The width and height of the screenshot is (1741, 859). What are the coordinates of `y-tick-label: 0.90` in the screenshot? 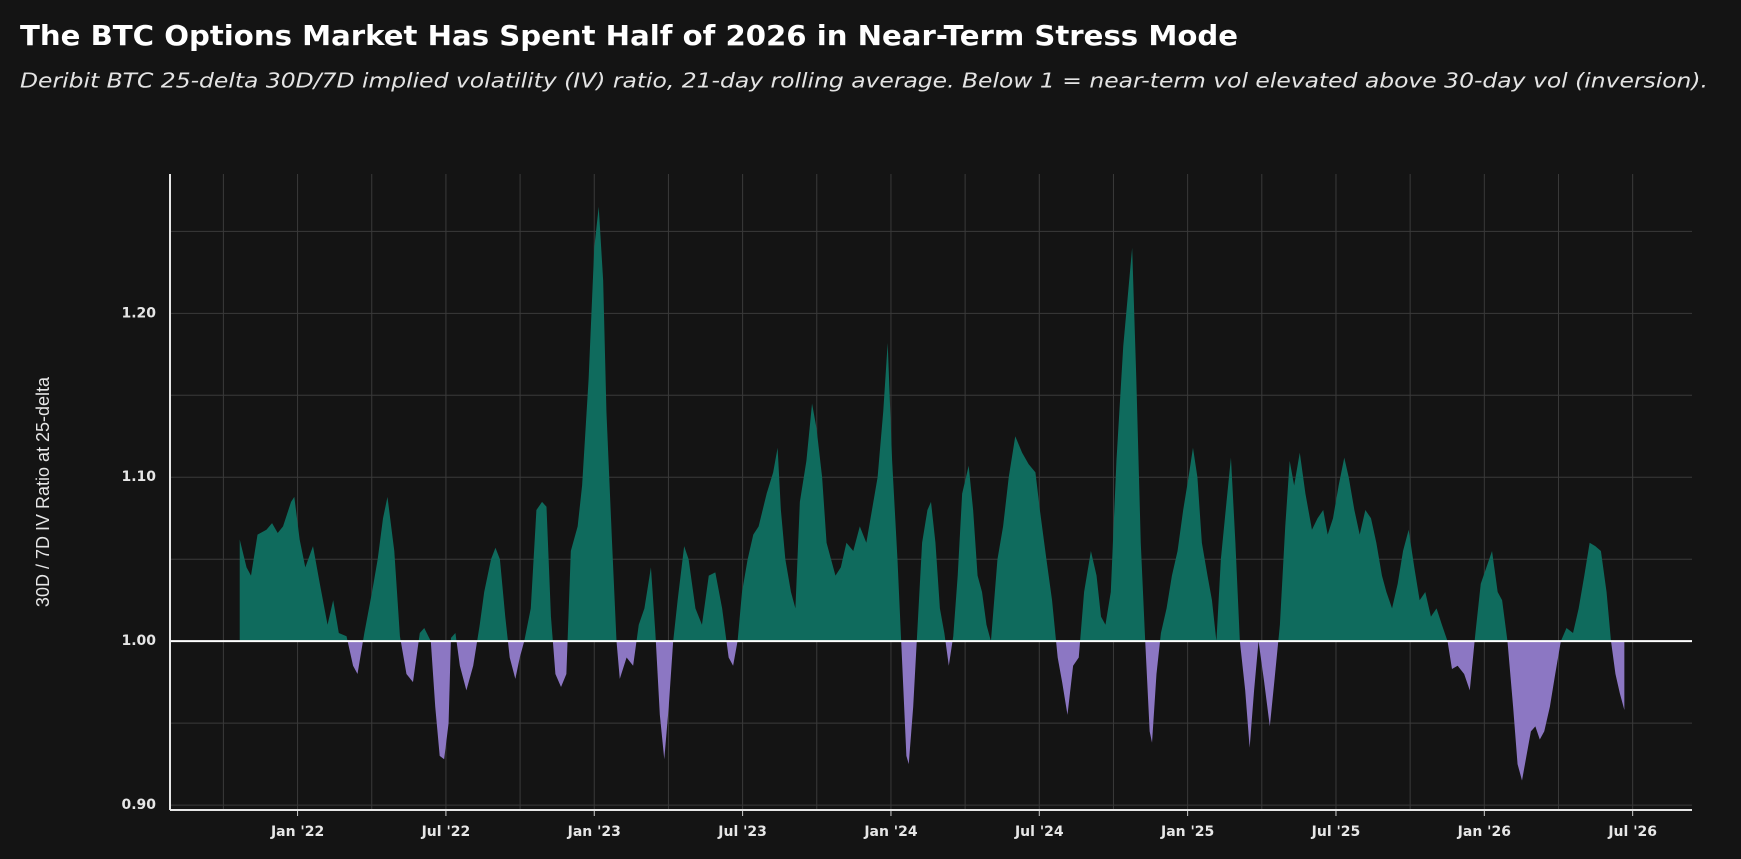 It's located at (138, 805).